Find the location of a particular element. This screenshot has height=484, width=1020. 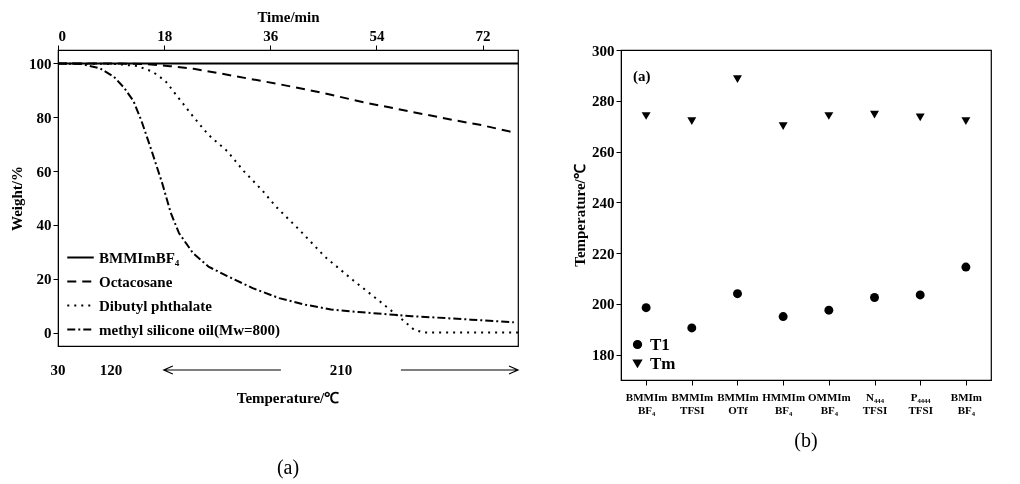

annotation: (a) is located at coordinates (642, 76).